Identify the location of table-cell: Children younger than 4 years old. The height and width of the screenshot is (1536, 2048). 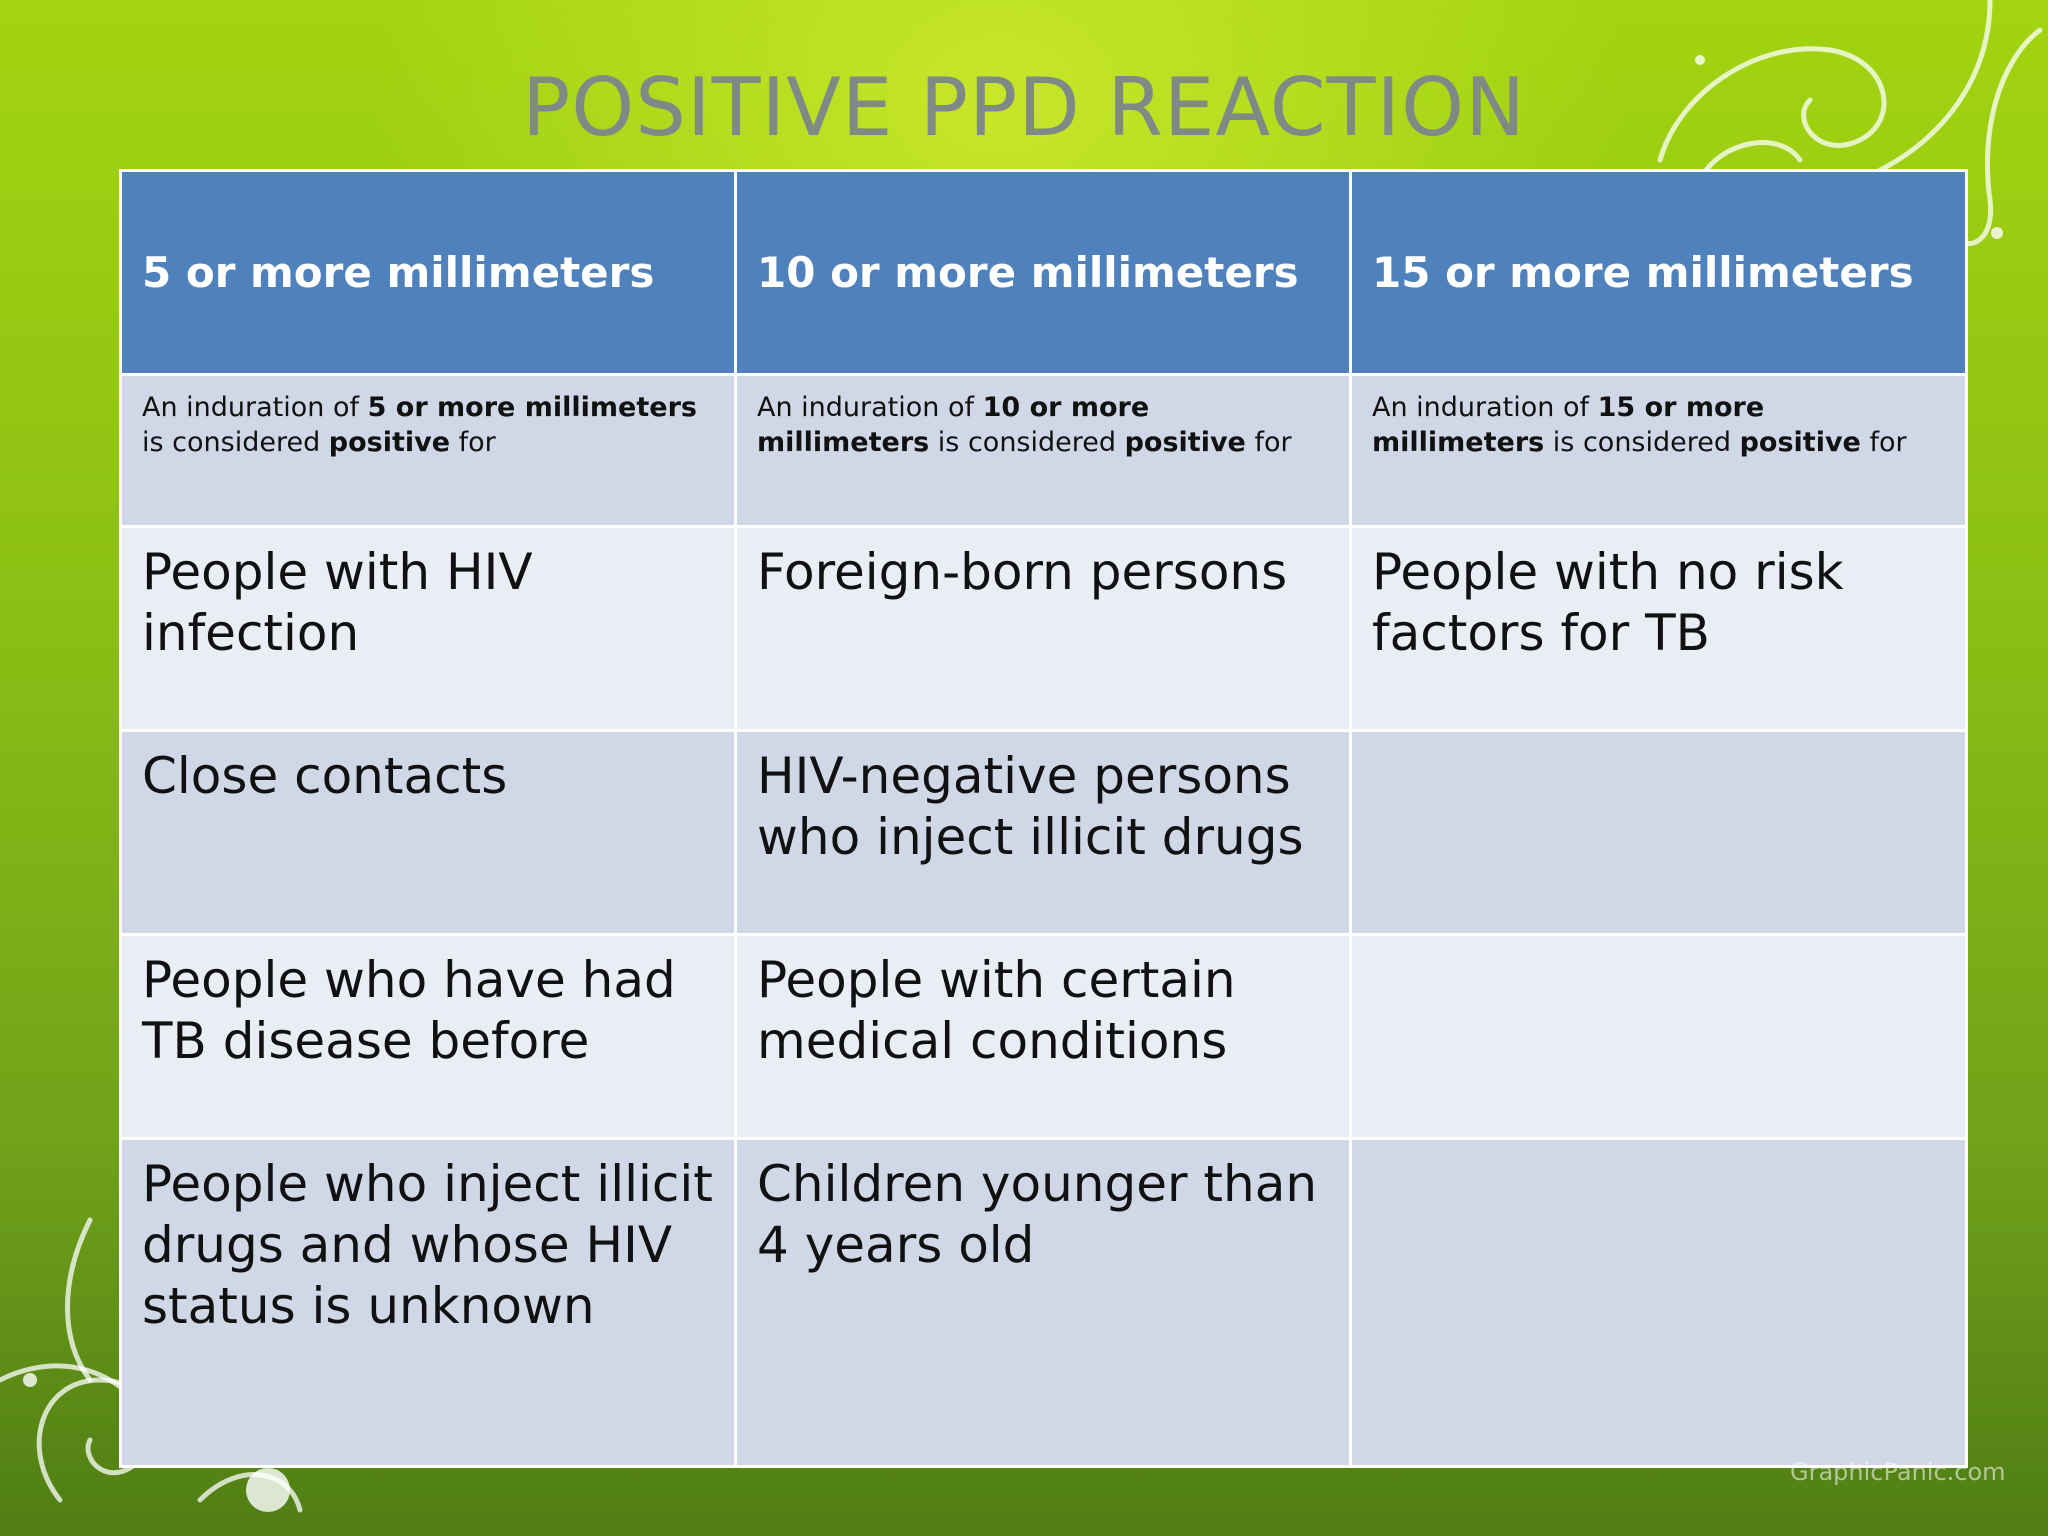
(1043, 1302).